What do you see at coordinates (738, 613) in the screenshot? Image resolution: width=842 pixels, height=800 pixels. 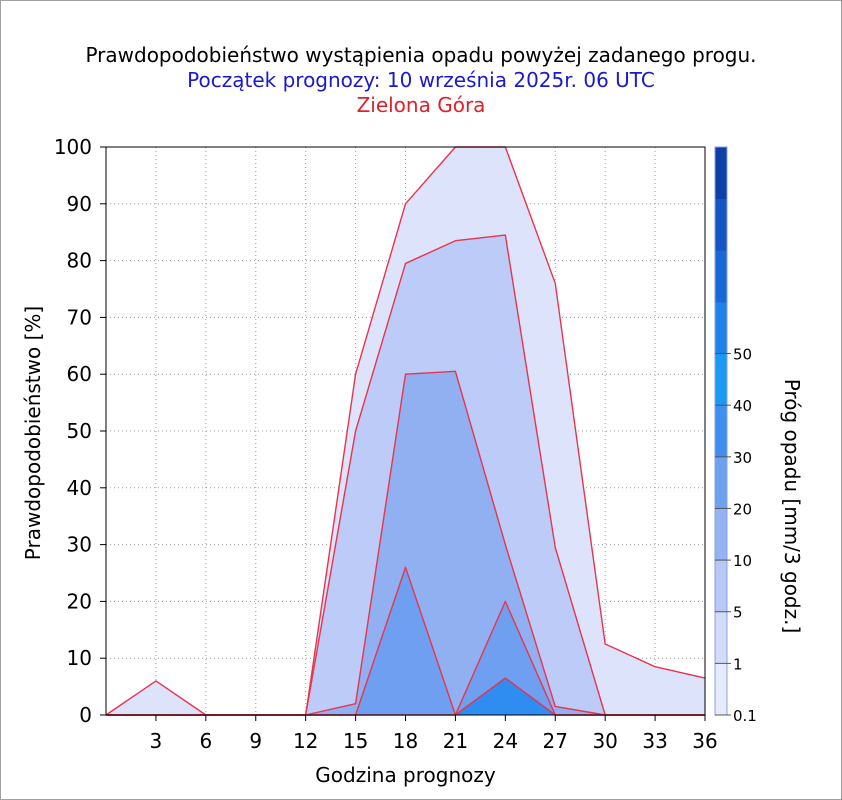 I see `colorbar-tick-label: 5` at bounding box center [738, 613].